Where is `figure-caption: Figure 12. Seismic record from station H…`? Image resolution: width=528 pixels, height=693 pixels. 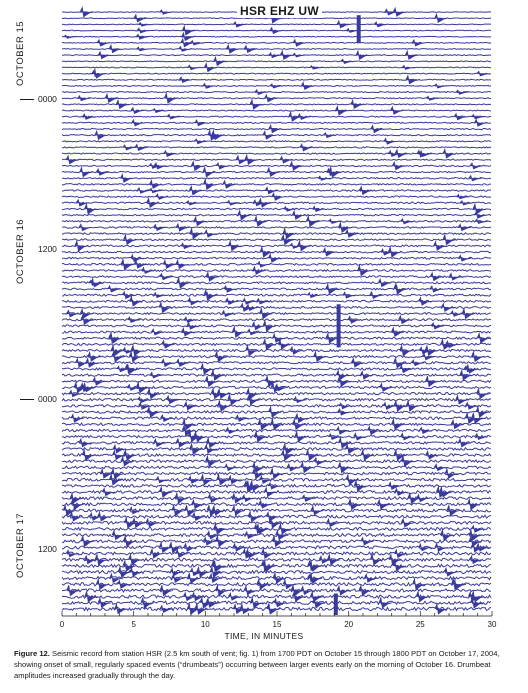
figure-caption: Figure 12. Seismic record from station H… is located at coordinates (264, 664).